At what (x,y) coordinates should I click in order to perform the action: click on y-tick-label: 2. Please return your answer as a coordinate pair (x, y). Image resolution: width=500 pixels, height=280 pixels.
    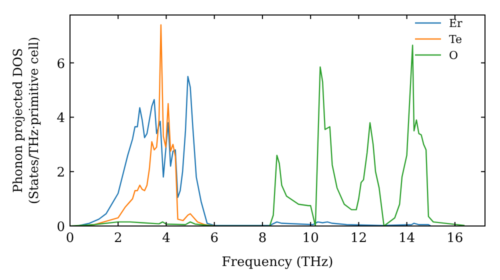
    Looking at the image, I should click on (60, 173).